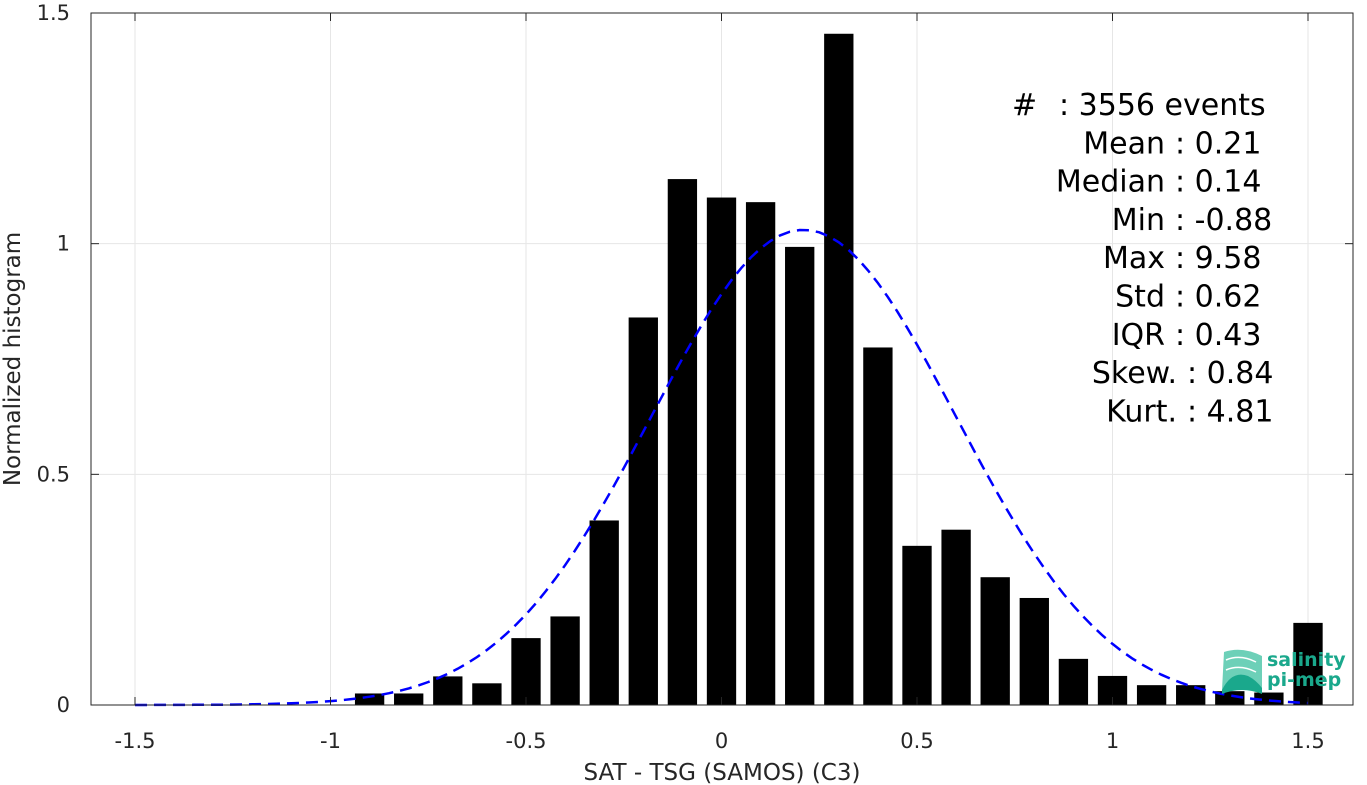  I want to click on y-tick-label: 1.5, so click(53, 13).